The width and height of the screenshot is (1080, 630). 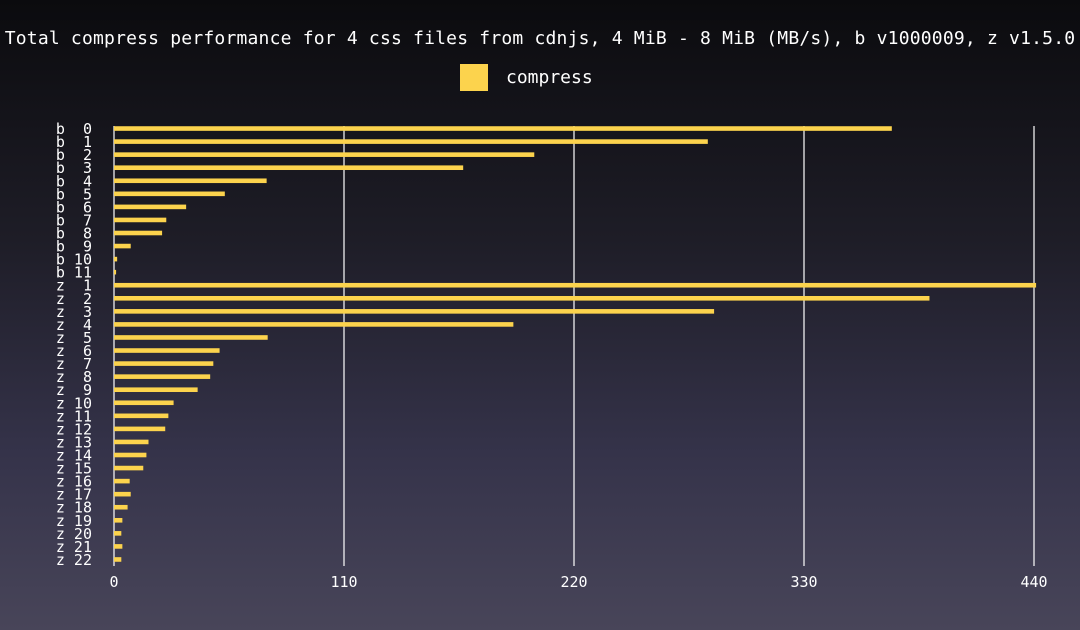 I want to click on category-label: z 13, so click(x=74, y=442).